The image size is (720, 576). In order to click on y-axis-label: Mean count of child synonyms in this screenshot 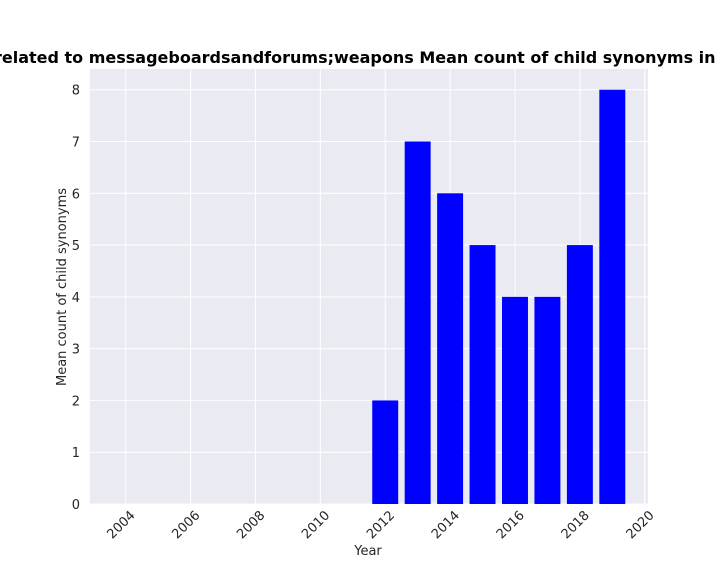, I will do `click(62, 287)`.